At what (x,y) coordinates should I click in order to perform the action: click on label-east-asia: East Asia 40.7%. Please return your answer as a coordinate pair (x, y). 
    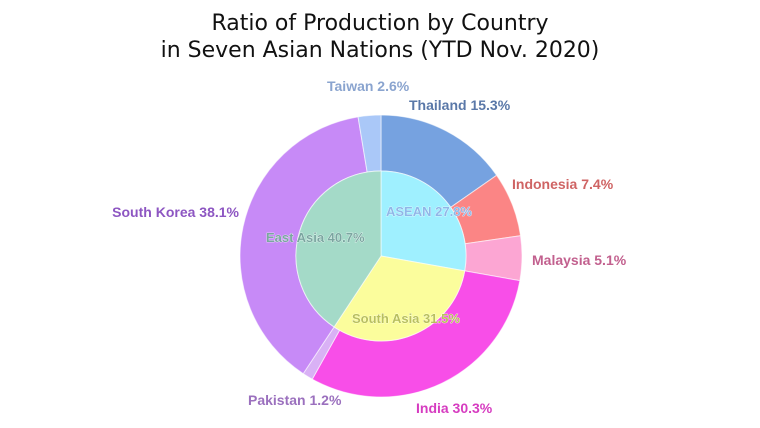
    Looking at the image, I should click on (315, 237).